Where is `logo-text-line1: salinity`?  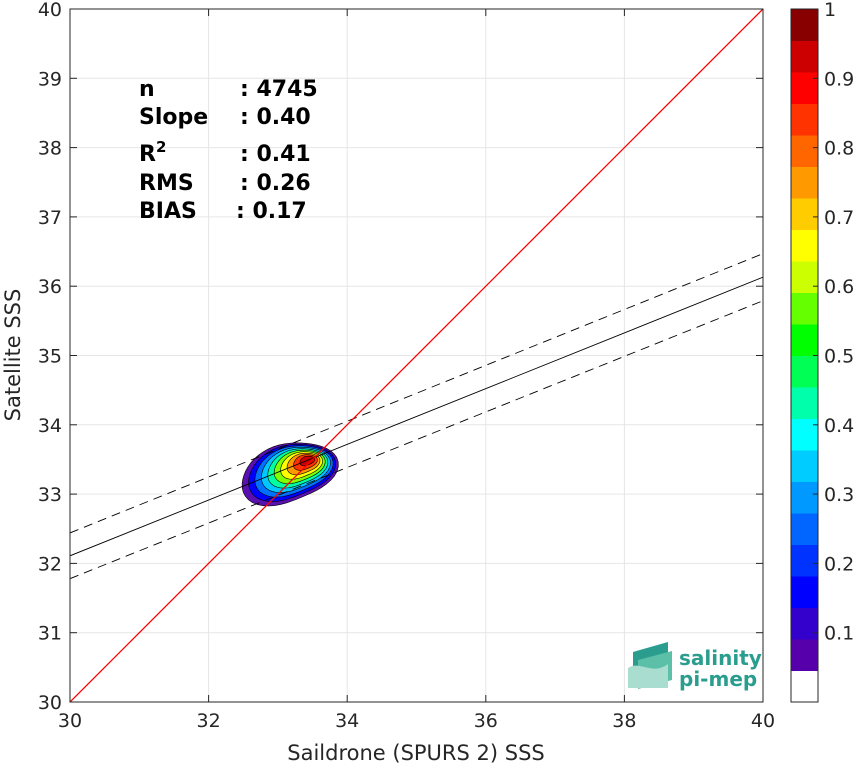
logo-text-line1: salinity is located at coordinates (720, 658).